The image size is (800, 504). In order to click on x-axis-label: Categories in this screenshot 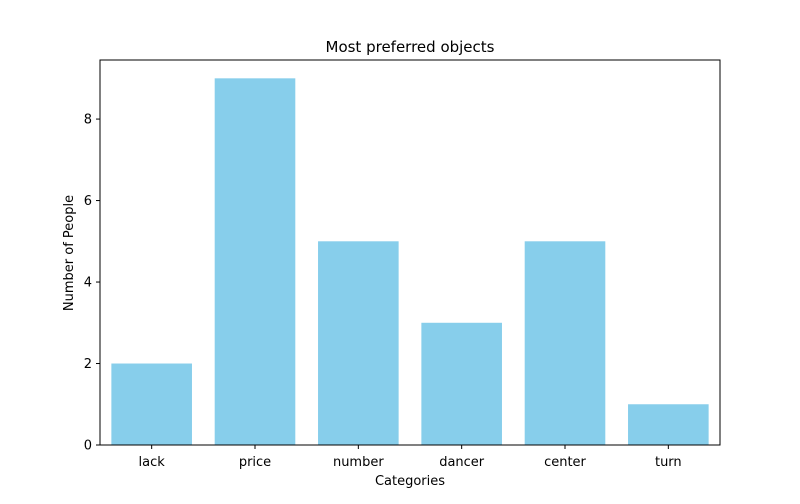, I will do `click(410, 481)`.